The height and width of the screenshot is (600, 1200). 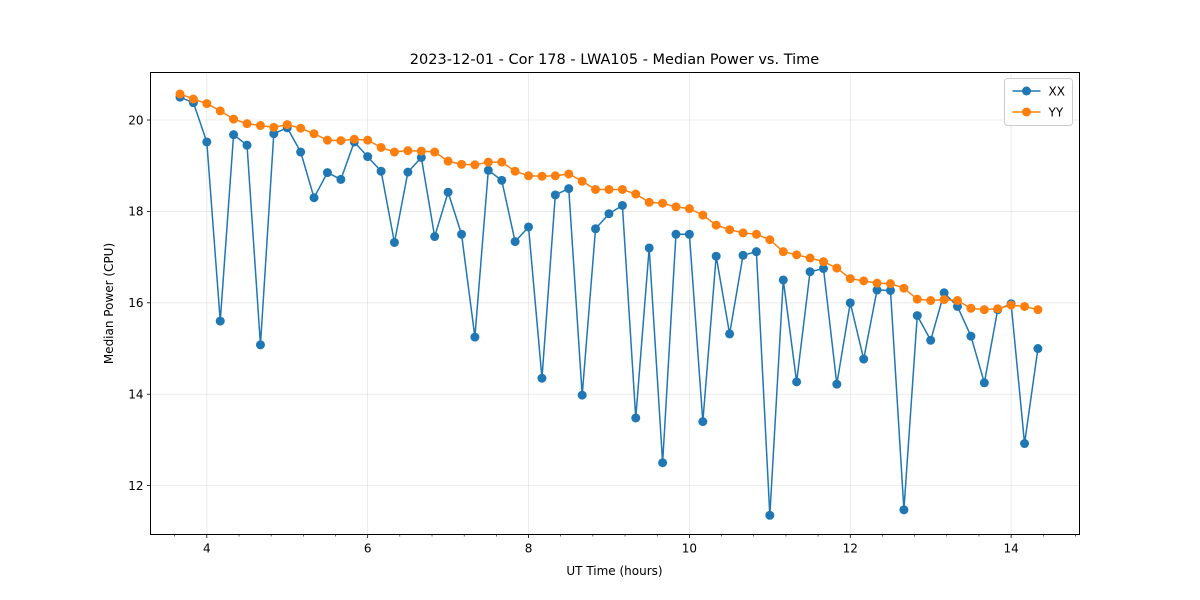 What do you see at coordinates (135, 303) in the screenshot?
I see `y-tick-label: 16` at bounding box center [135, 303].